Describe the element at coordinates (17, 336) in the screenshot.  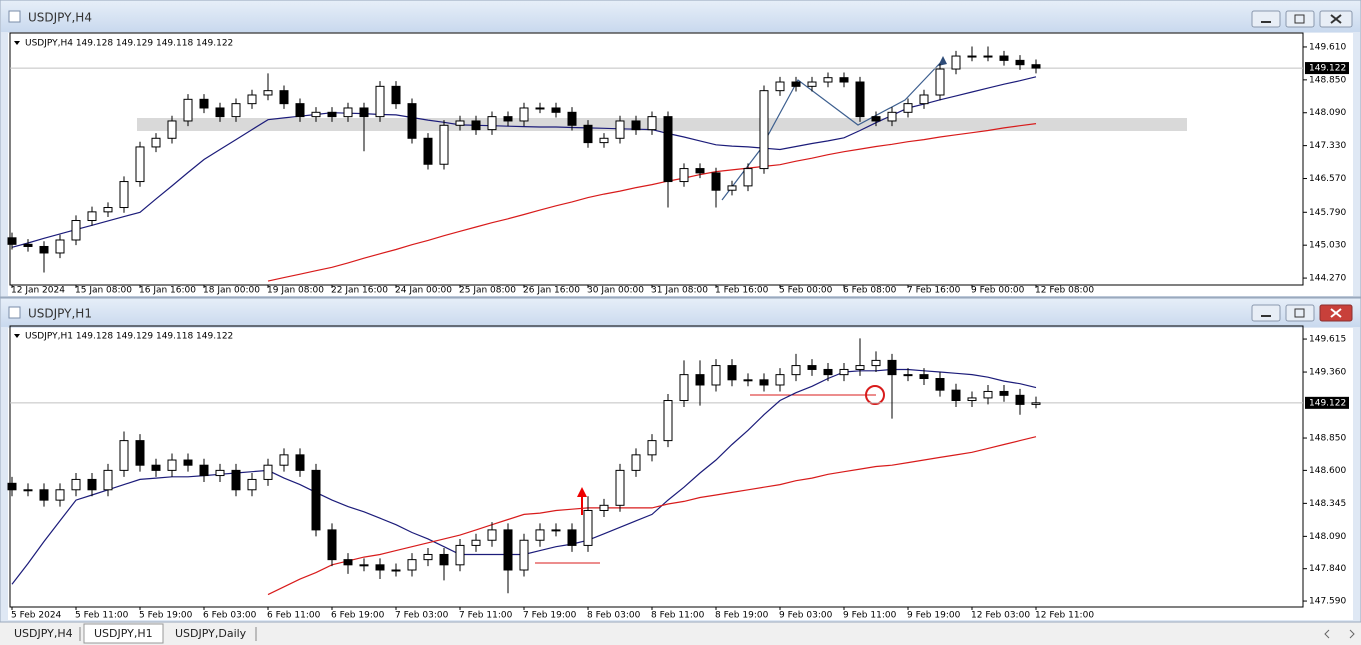
I see `menu-marker` at that location.